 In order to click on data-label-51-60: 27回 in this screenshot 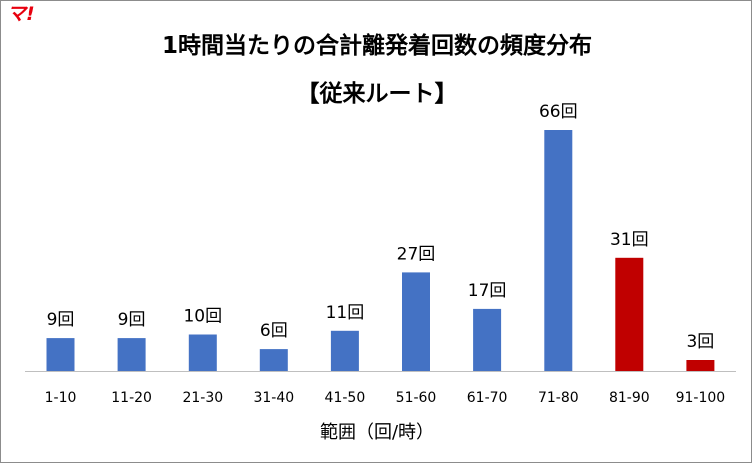, I will do `click(416, 254)`.